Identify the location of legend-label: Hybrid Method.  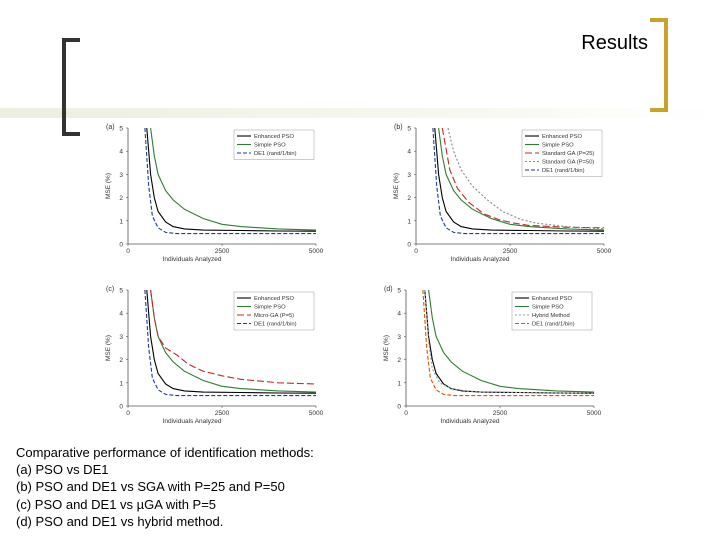
(551, 316).